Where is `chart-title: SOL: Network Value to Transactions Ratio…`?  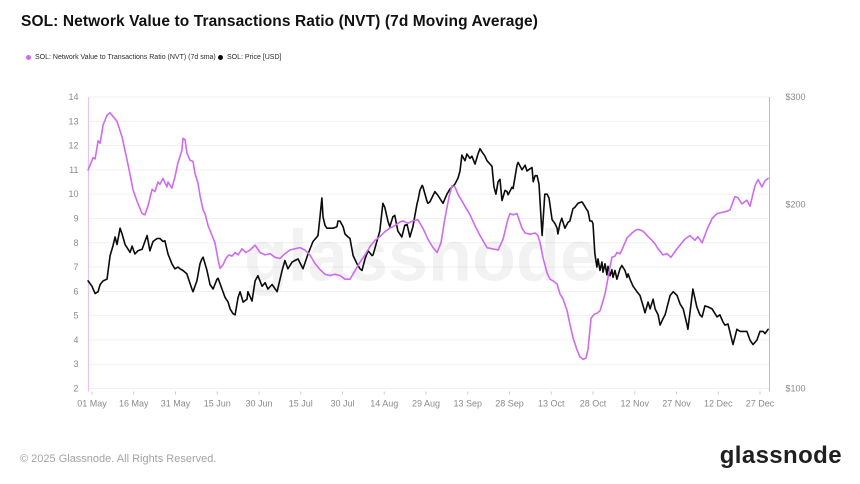
chart-title: SOL: Network Value to Transactions Ratio… is located at coordinates (280, 21).